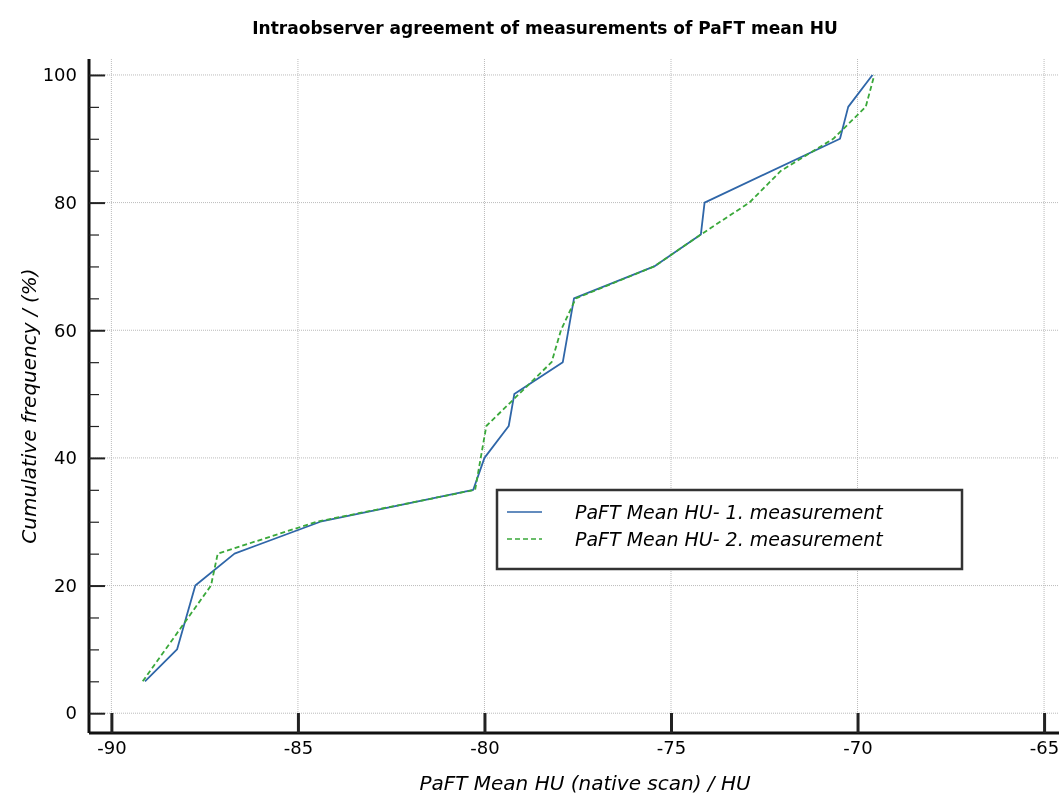 This screenshot has width=1059, height=803. What do you see at coordinates (671, 747) in the screenshot?
I see `x-tick-label: -75` at bounding box center [671, 747].